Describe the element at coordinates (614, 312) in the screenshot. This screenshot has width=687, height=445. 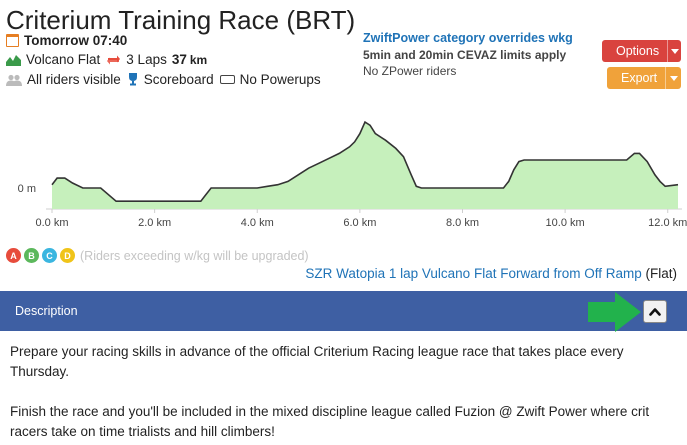
I see `green-arrow-pointer-icon` at that location.